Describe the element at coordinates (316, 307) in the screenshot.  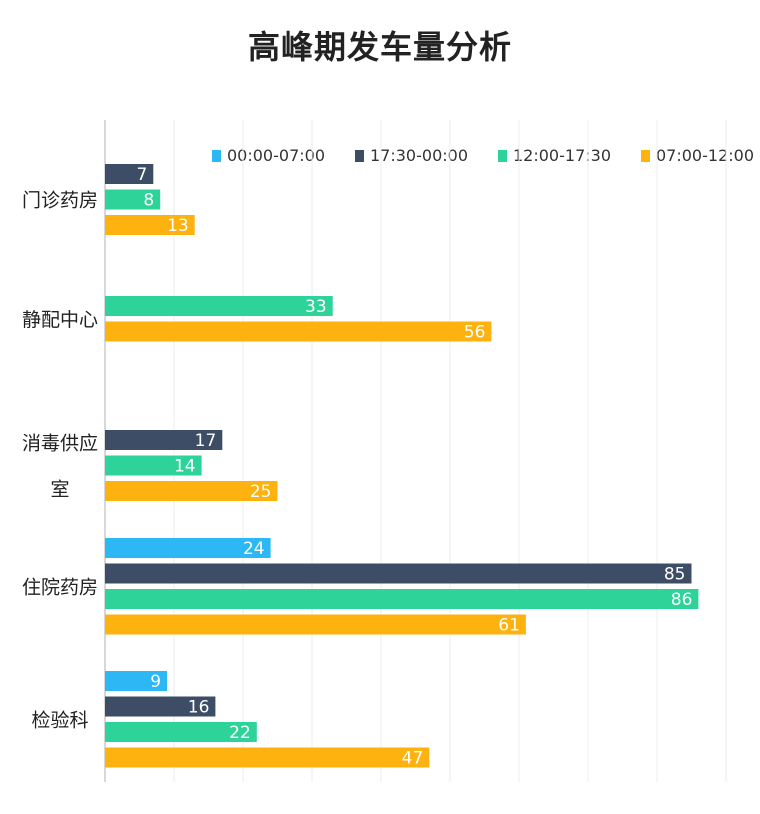
I see `value-label-1-2: 33` at that location.